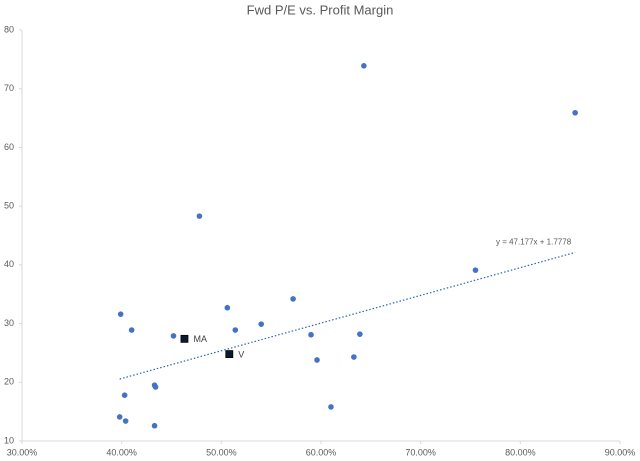  I want to click on y-tick-label: 60, so click(9, 147).